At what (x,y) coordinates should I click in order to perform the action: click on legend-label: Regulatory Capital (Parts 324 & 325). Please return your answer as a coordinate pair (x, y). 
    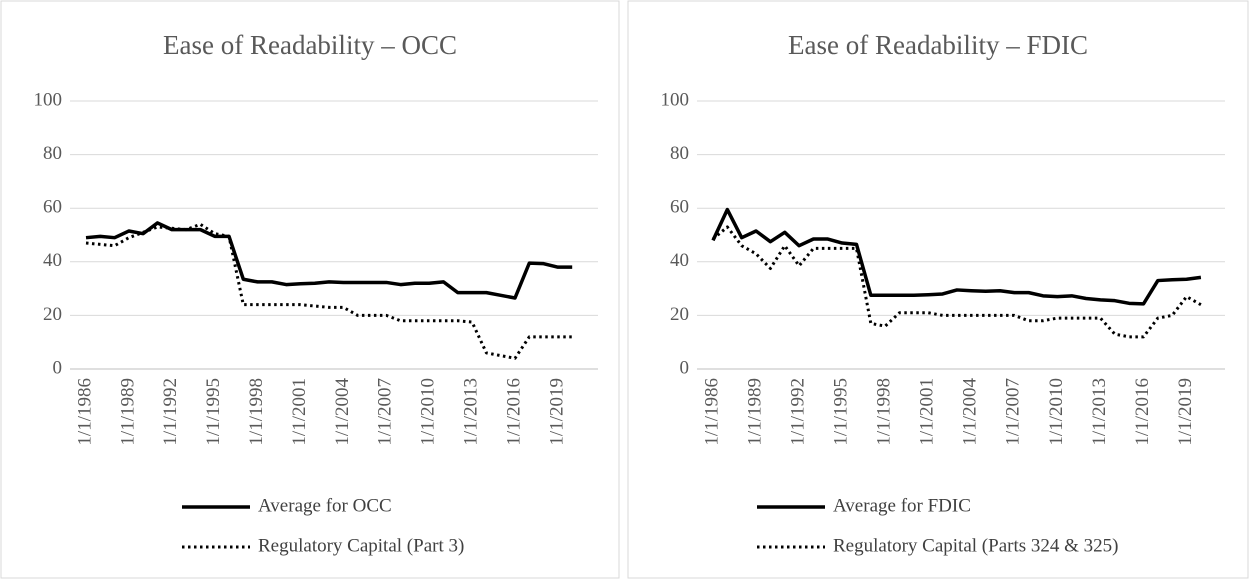
    Looking at the image, I should click on (975, 545).